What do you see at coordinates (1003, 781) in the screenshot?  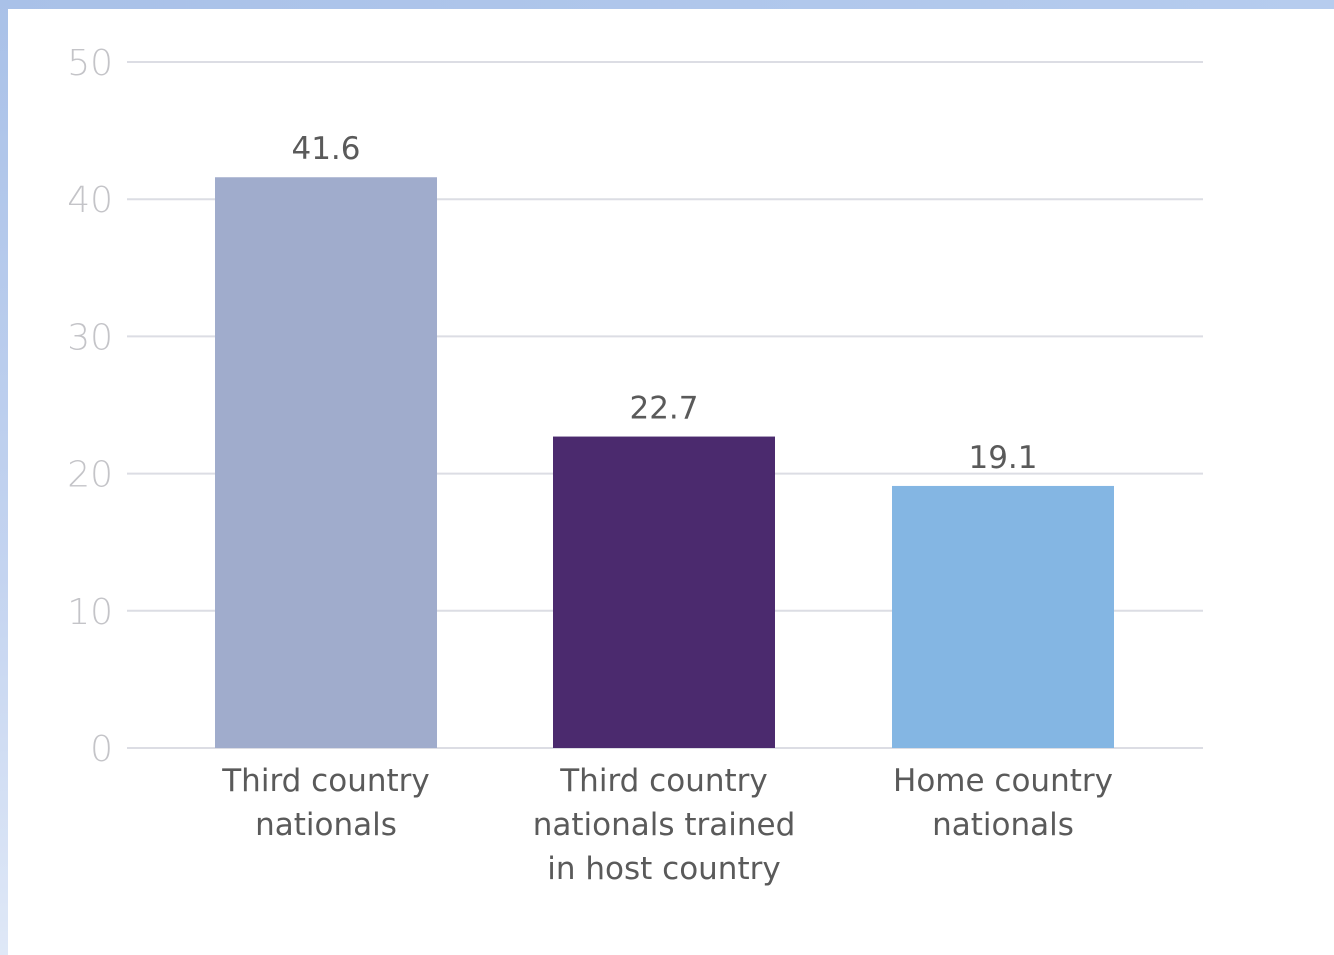 I see `x-tick-label-line: Home country` at bounding box center [1003, 781].